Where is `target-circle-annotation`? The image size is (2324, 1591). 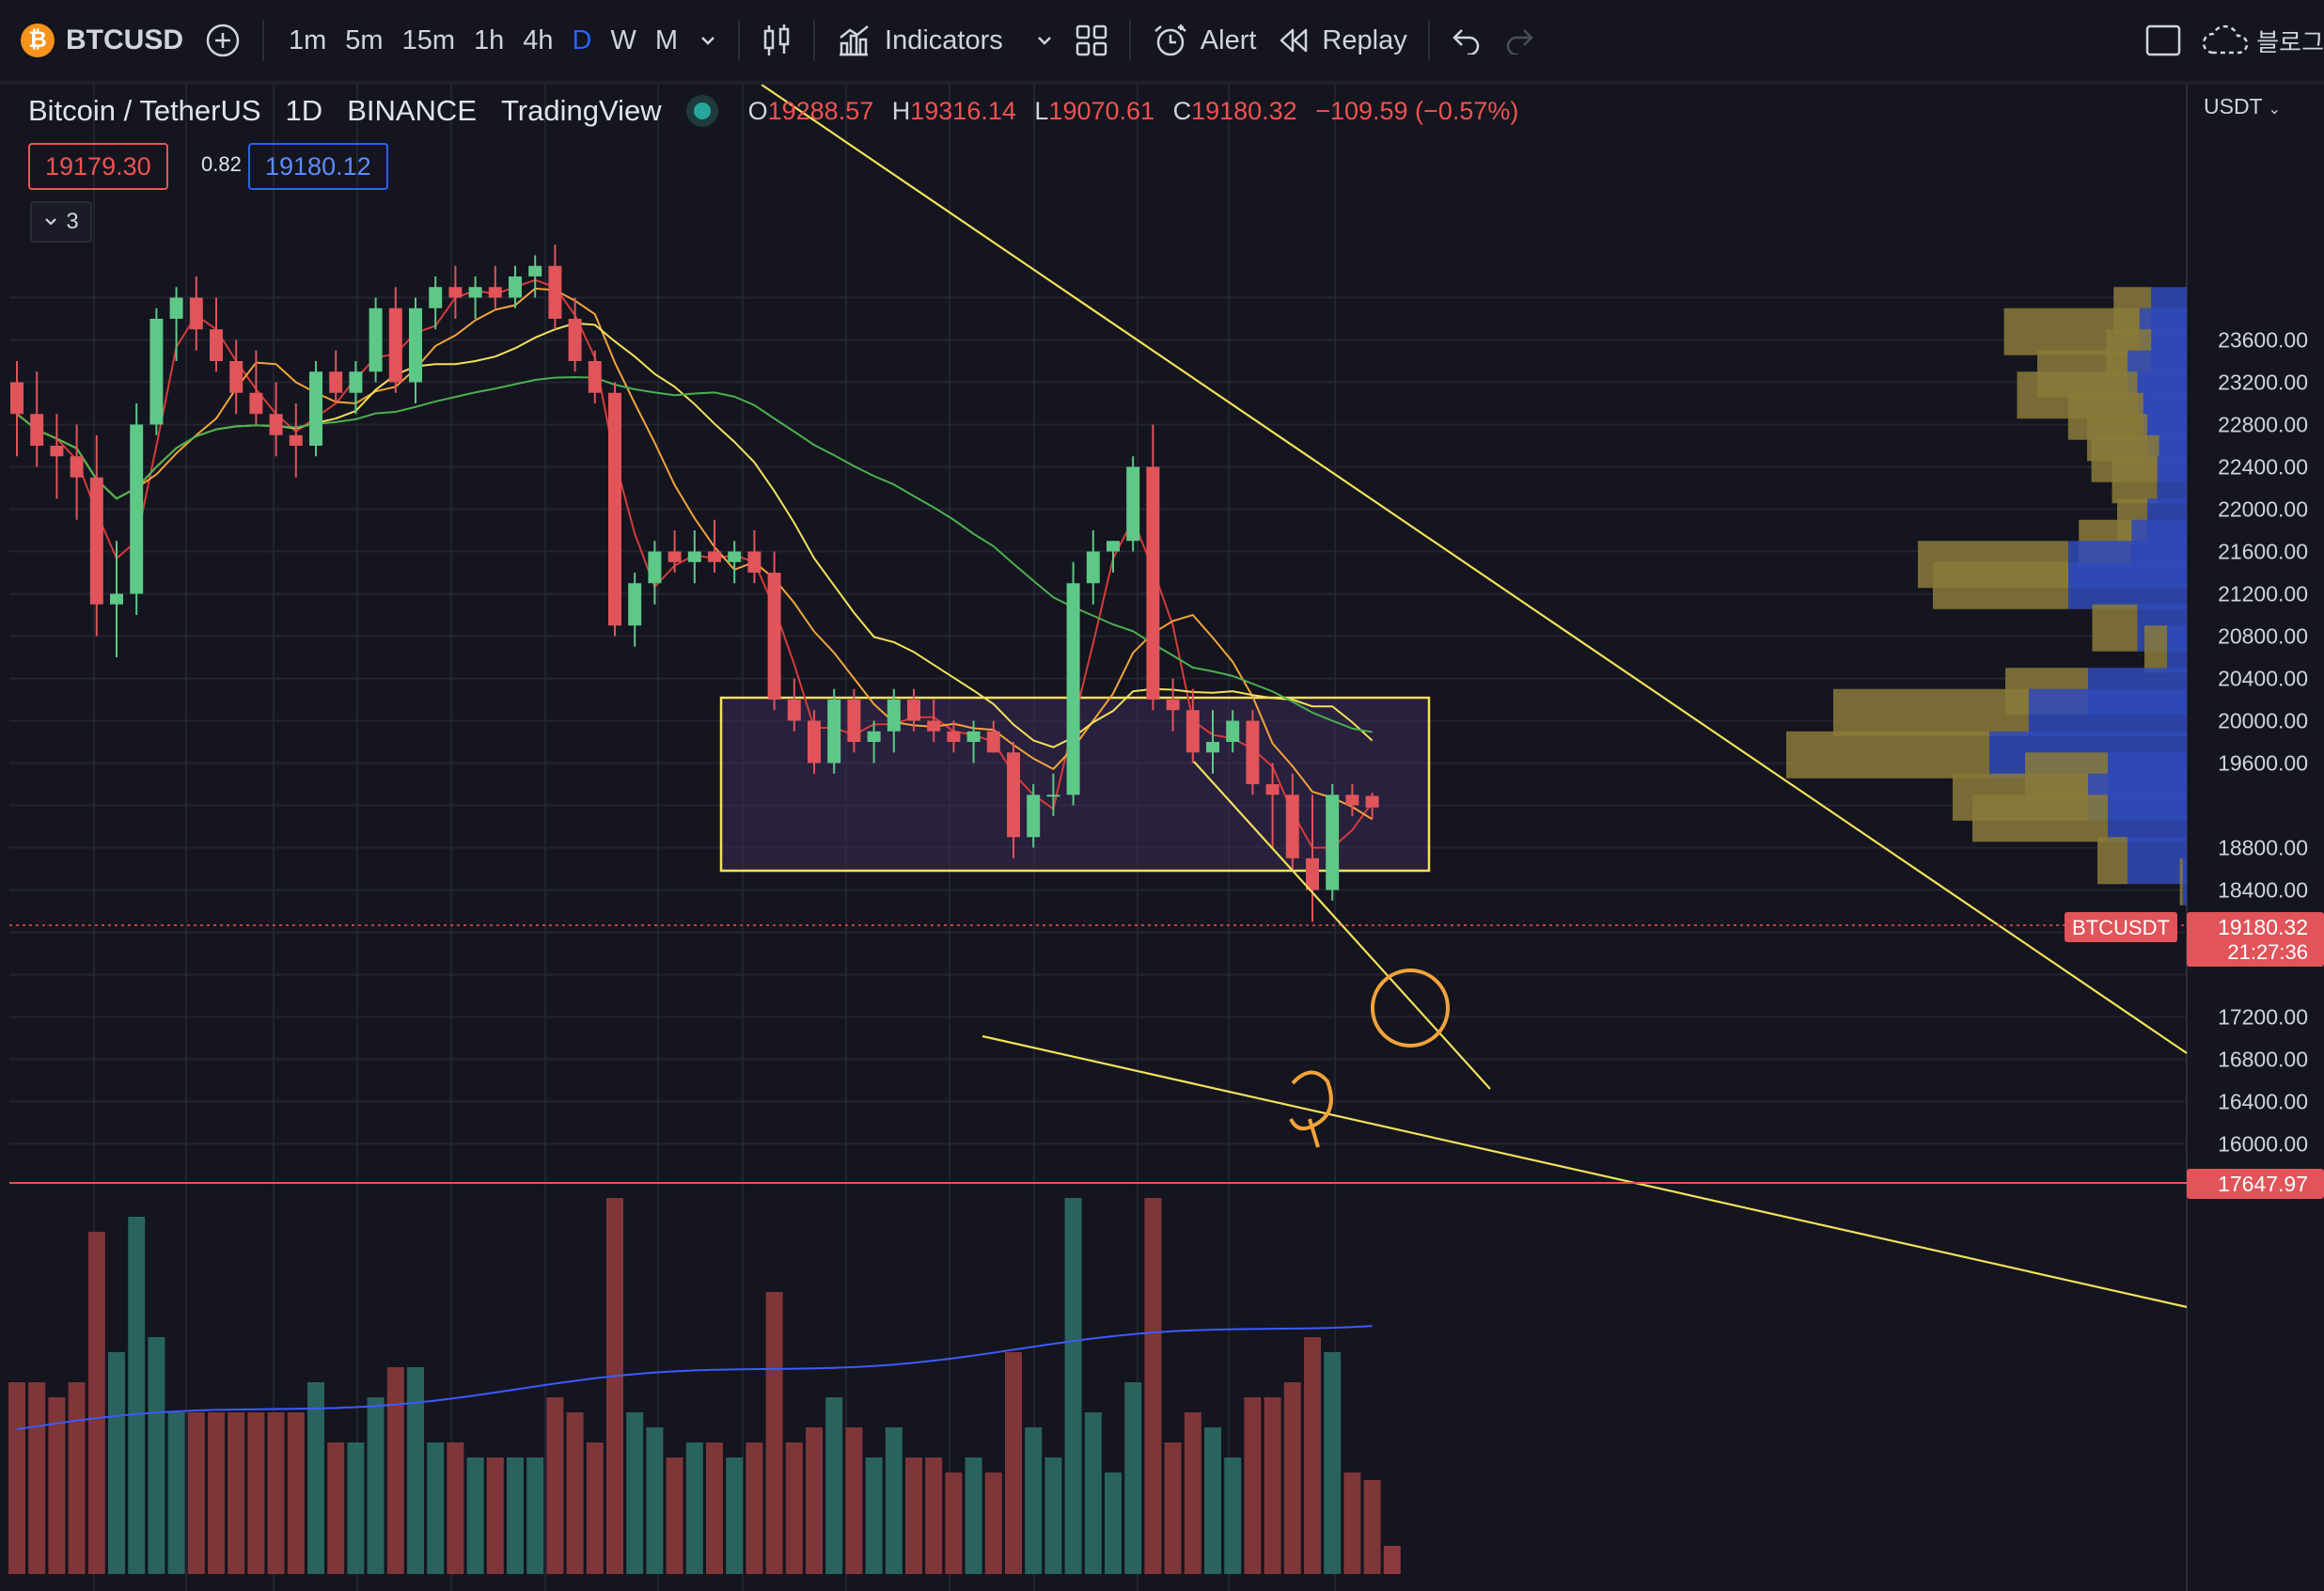
target-circle-annotation is located at coordinates (1411, 1008).